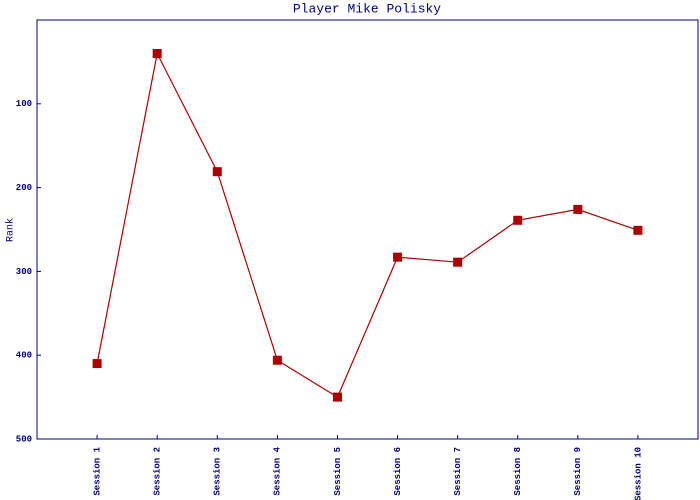 The height and width of the screenshot is (500, 700). What do you see at coordinates (11, 230) in the screenshot?
I see `y-axis-label: Rank` at bounding box center [11, 230].